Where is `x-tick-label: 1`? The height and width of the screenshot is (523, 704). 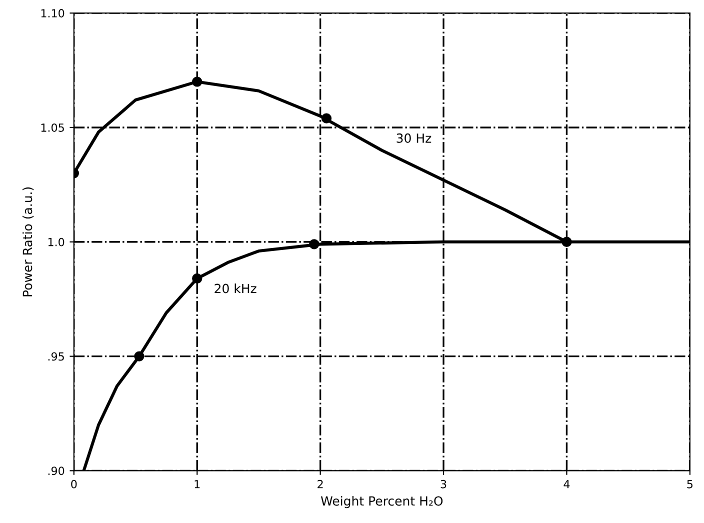
x-tick-label: 1 is located at coordinates (197, 484).